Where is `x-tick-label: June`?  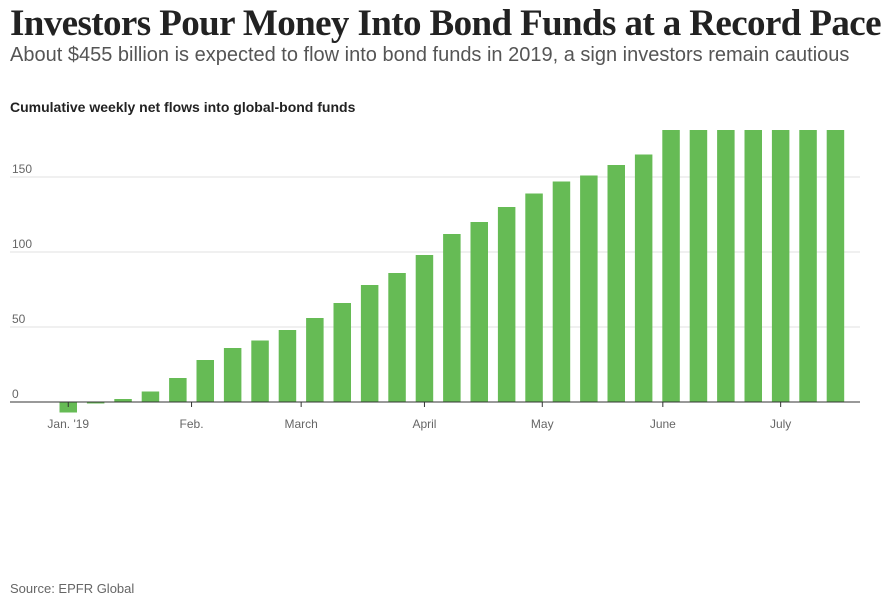
x-tick-label: June is located at coordinates (663, 424).